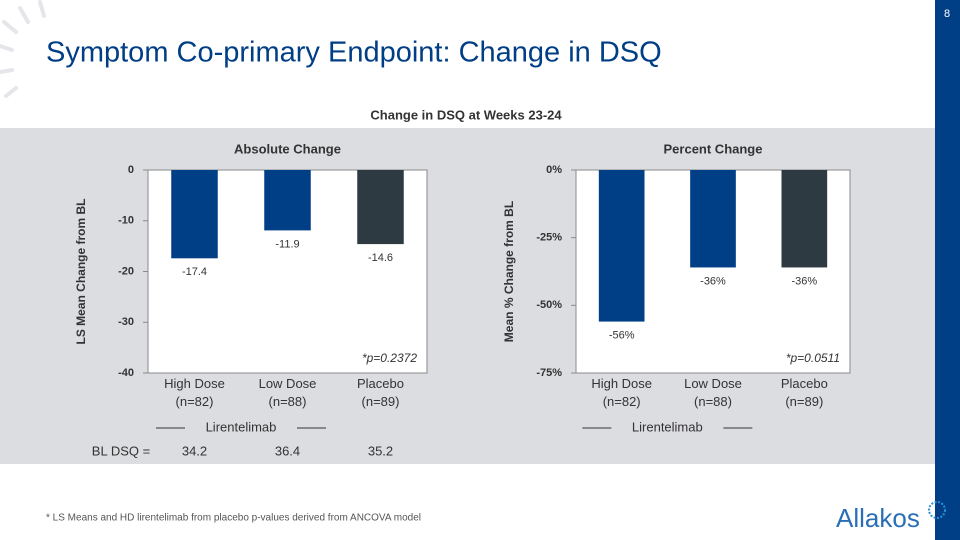  Describe the element at coordinates (126, 322) in the screenshot. I see `y-tick-label: -30` at that location.